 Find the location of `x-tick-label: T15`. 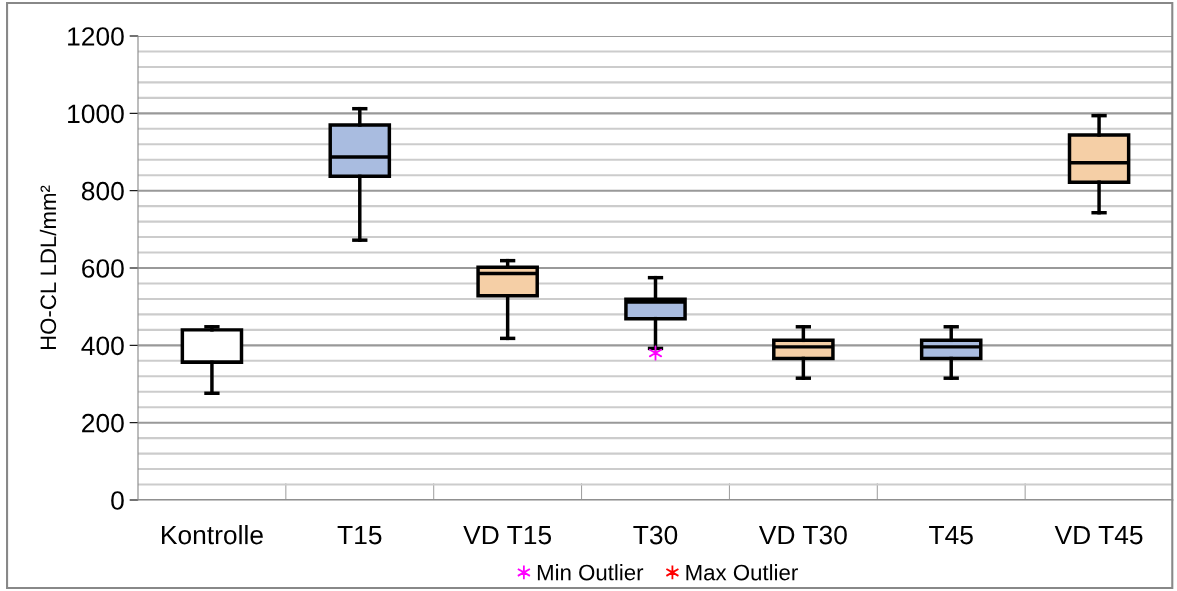

x-tick-label: T15 is located at coordinates (359, 535).